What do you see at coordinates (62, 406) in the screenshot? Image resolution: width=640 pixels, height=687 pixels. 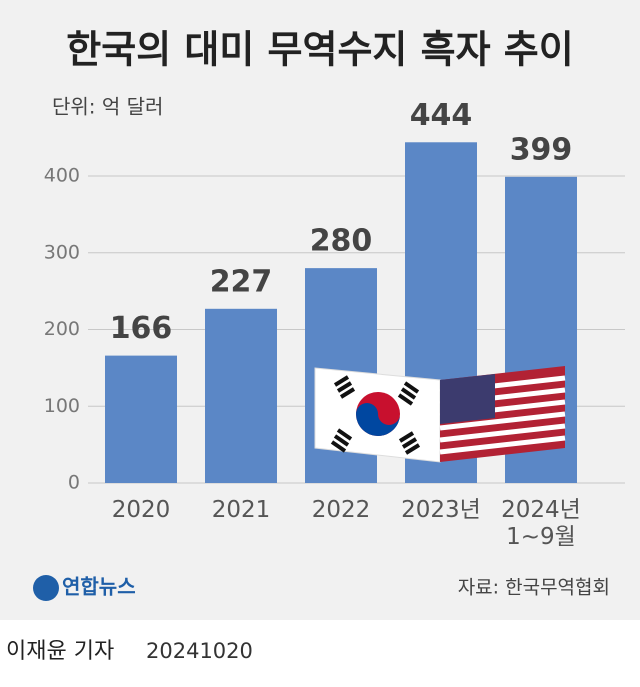 I see `y-tick-label: 100` at bounding box center [62, 406].